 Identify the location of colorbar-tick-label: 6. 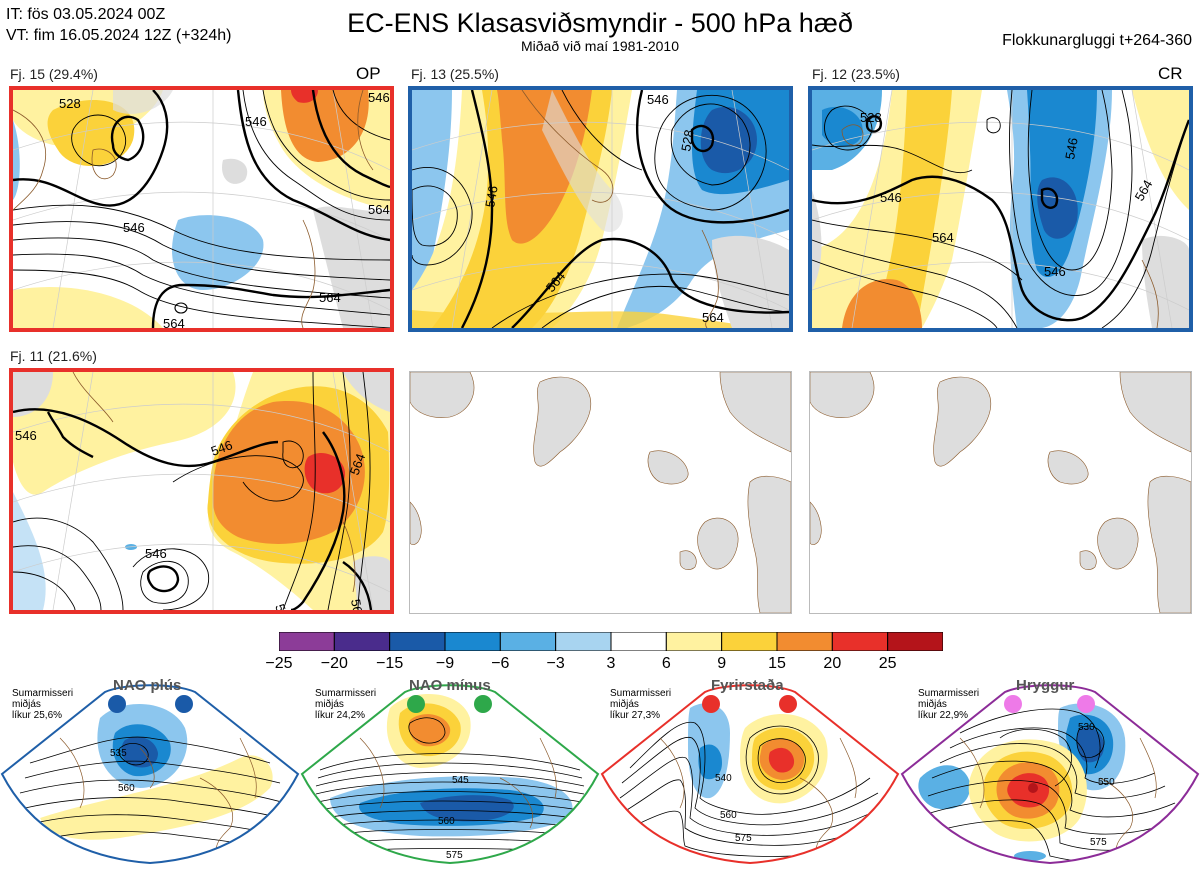
(666, 663).